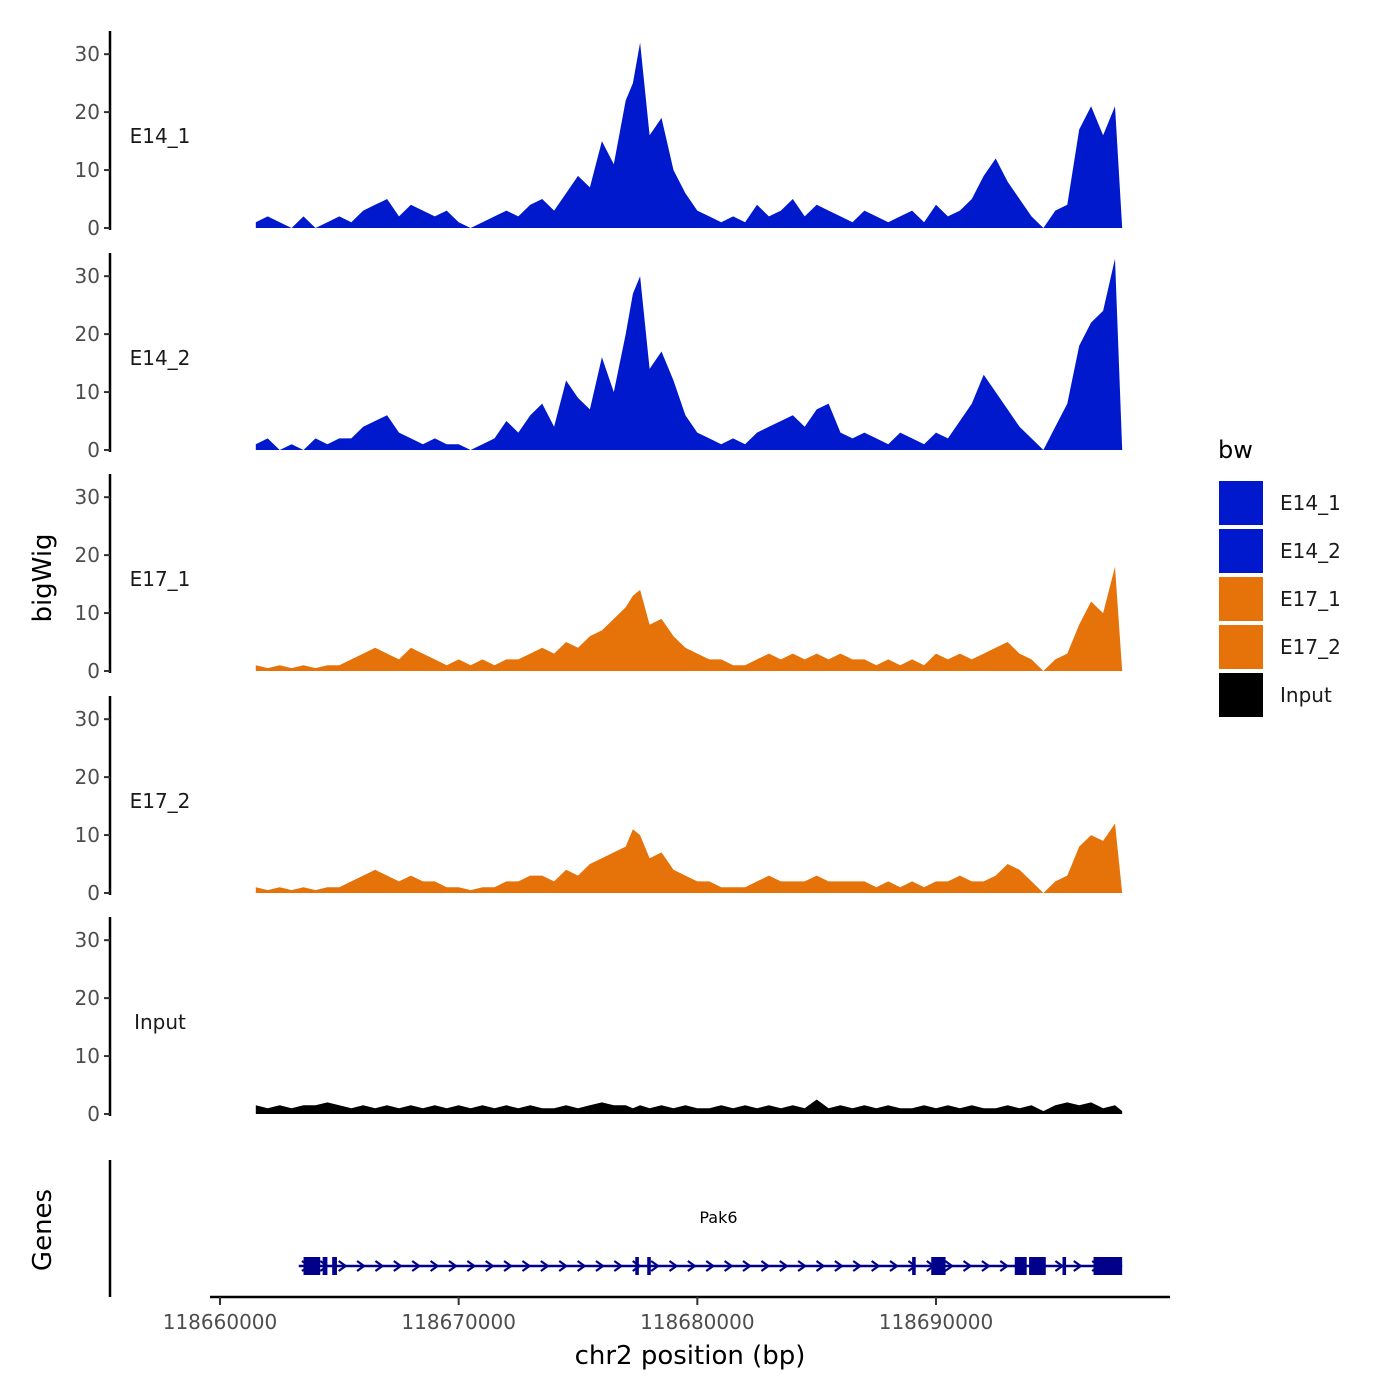 The image size is (1400, 1400). I want to click on panel-e17-2: 0 10 20 30 E17_2, so click(599, 800).